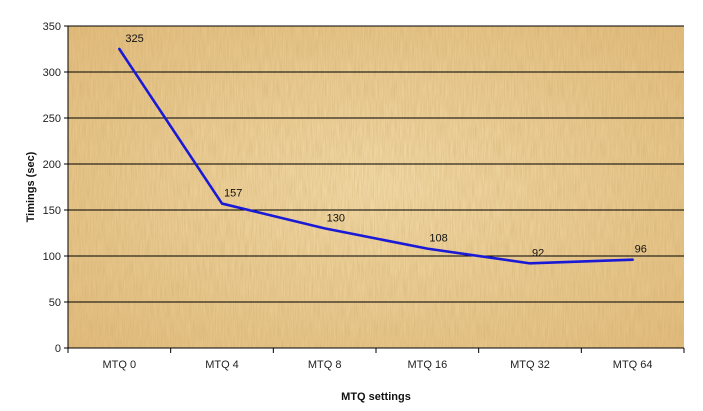 Image resolution: width=703 pixels, height=411 pixels. What do you see at coordinates (52, 119) in the screenshot?
I see `y-tick-label: 250` at bounding box center [52, 119].